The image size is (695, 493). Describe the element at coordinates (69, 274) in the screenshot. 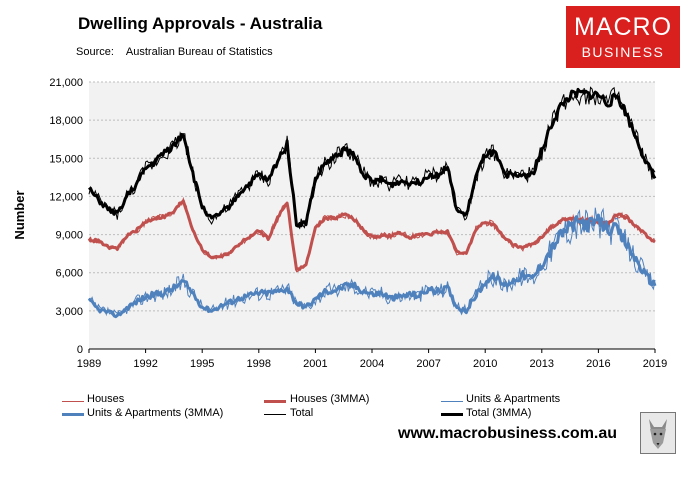

I see `y-tick-label: 6,000` at that location.